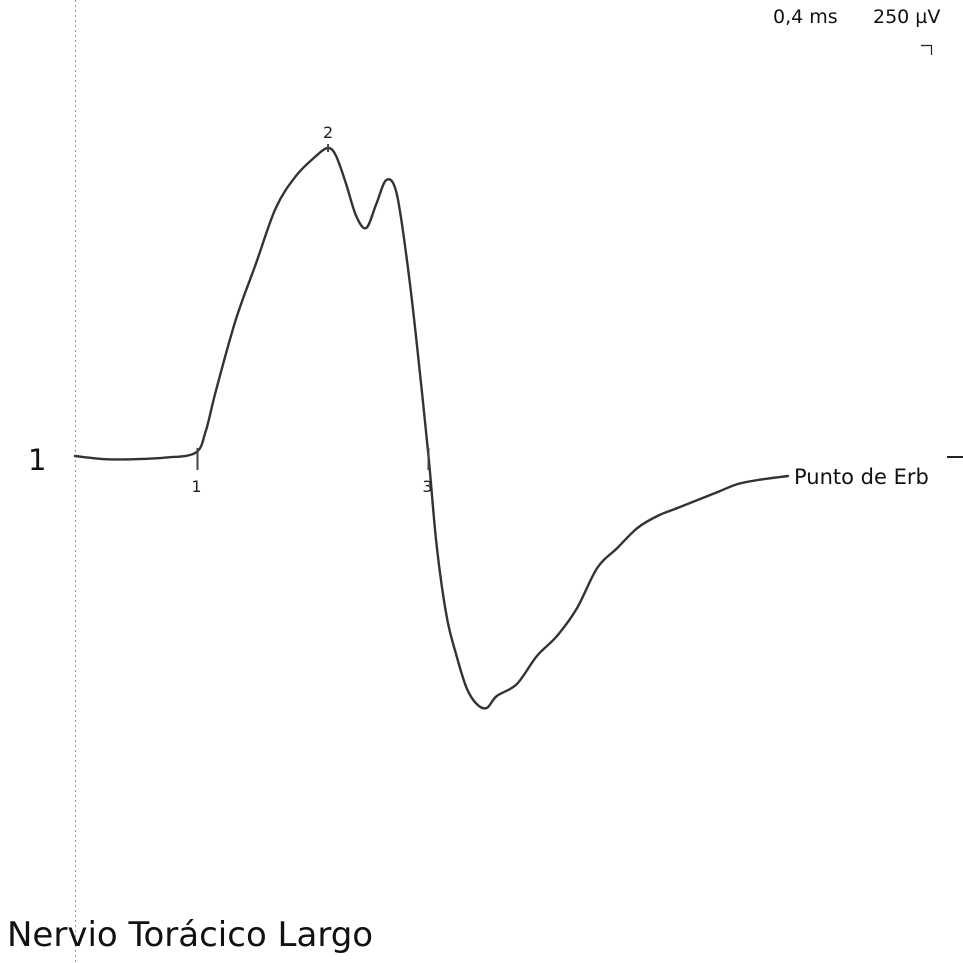 This screenshot has height=963, width=963. What do you see at coordinates (427, 486) in the screenshot?
I see `latency-marker-3-label: 3` at bounding box center [427, 486].